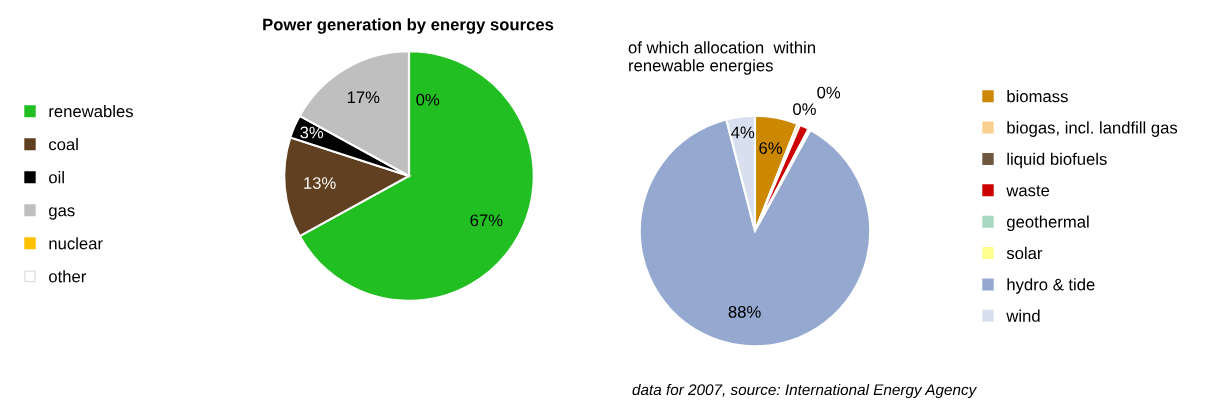 This screenshot has height=405, width=1227. Describe the element at coordinates (721, 58) in the screenshot. I see `chart-title: of which allocation within renewable energies` at that location.